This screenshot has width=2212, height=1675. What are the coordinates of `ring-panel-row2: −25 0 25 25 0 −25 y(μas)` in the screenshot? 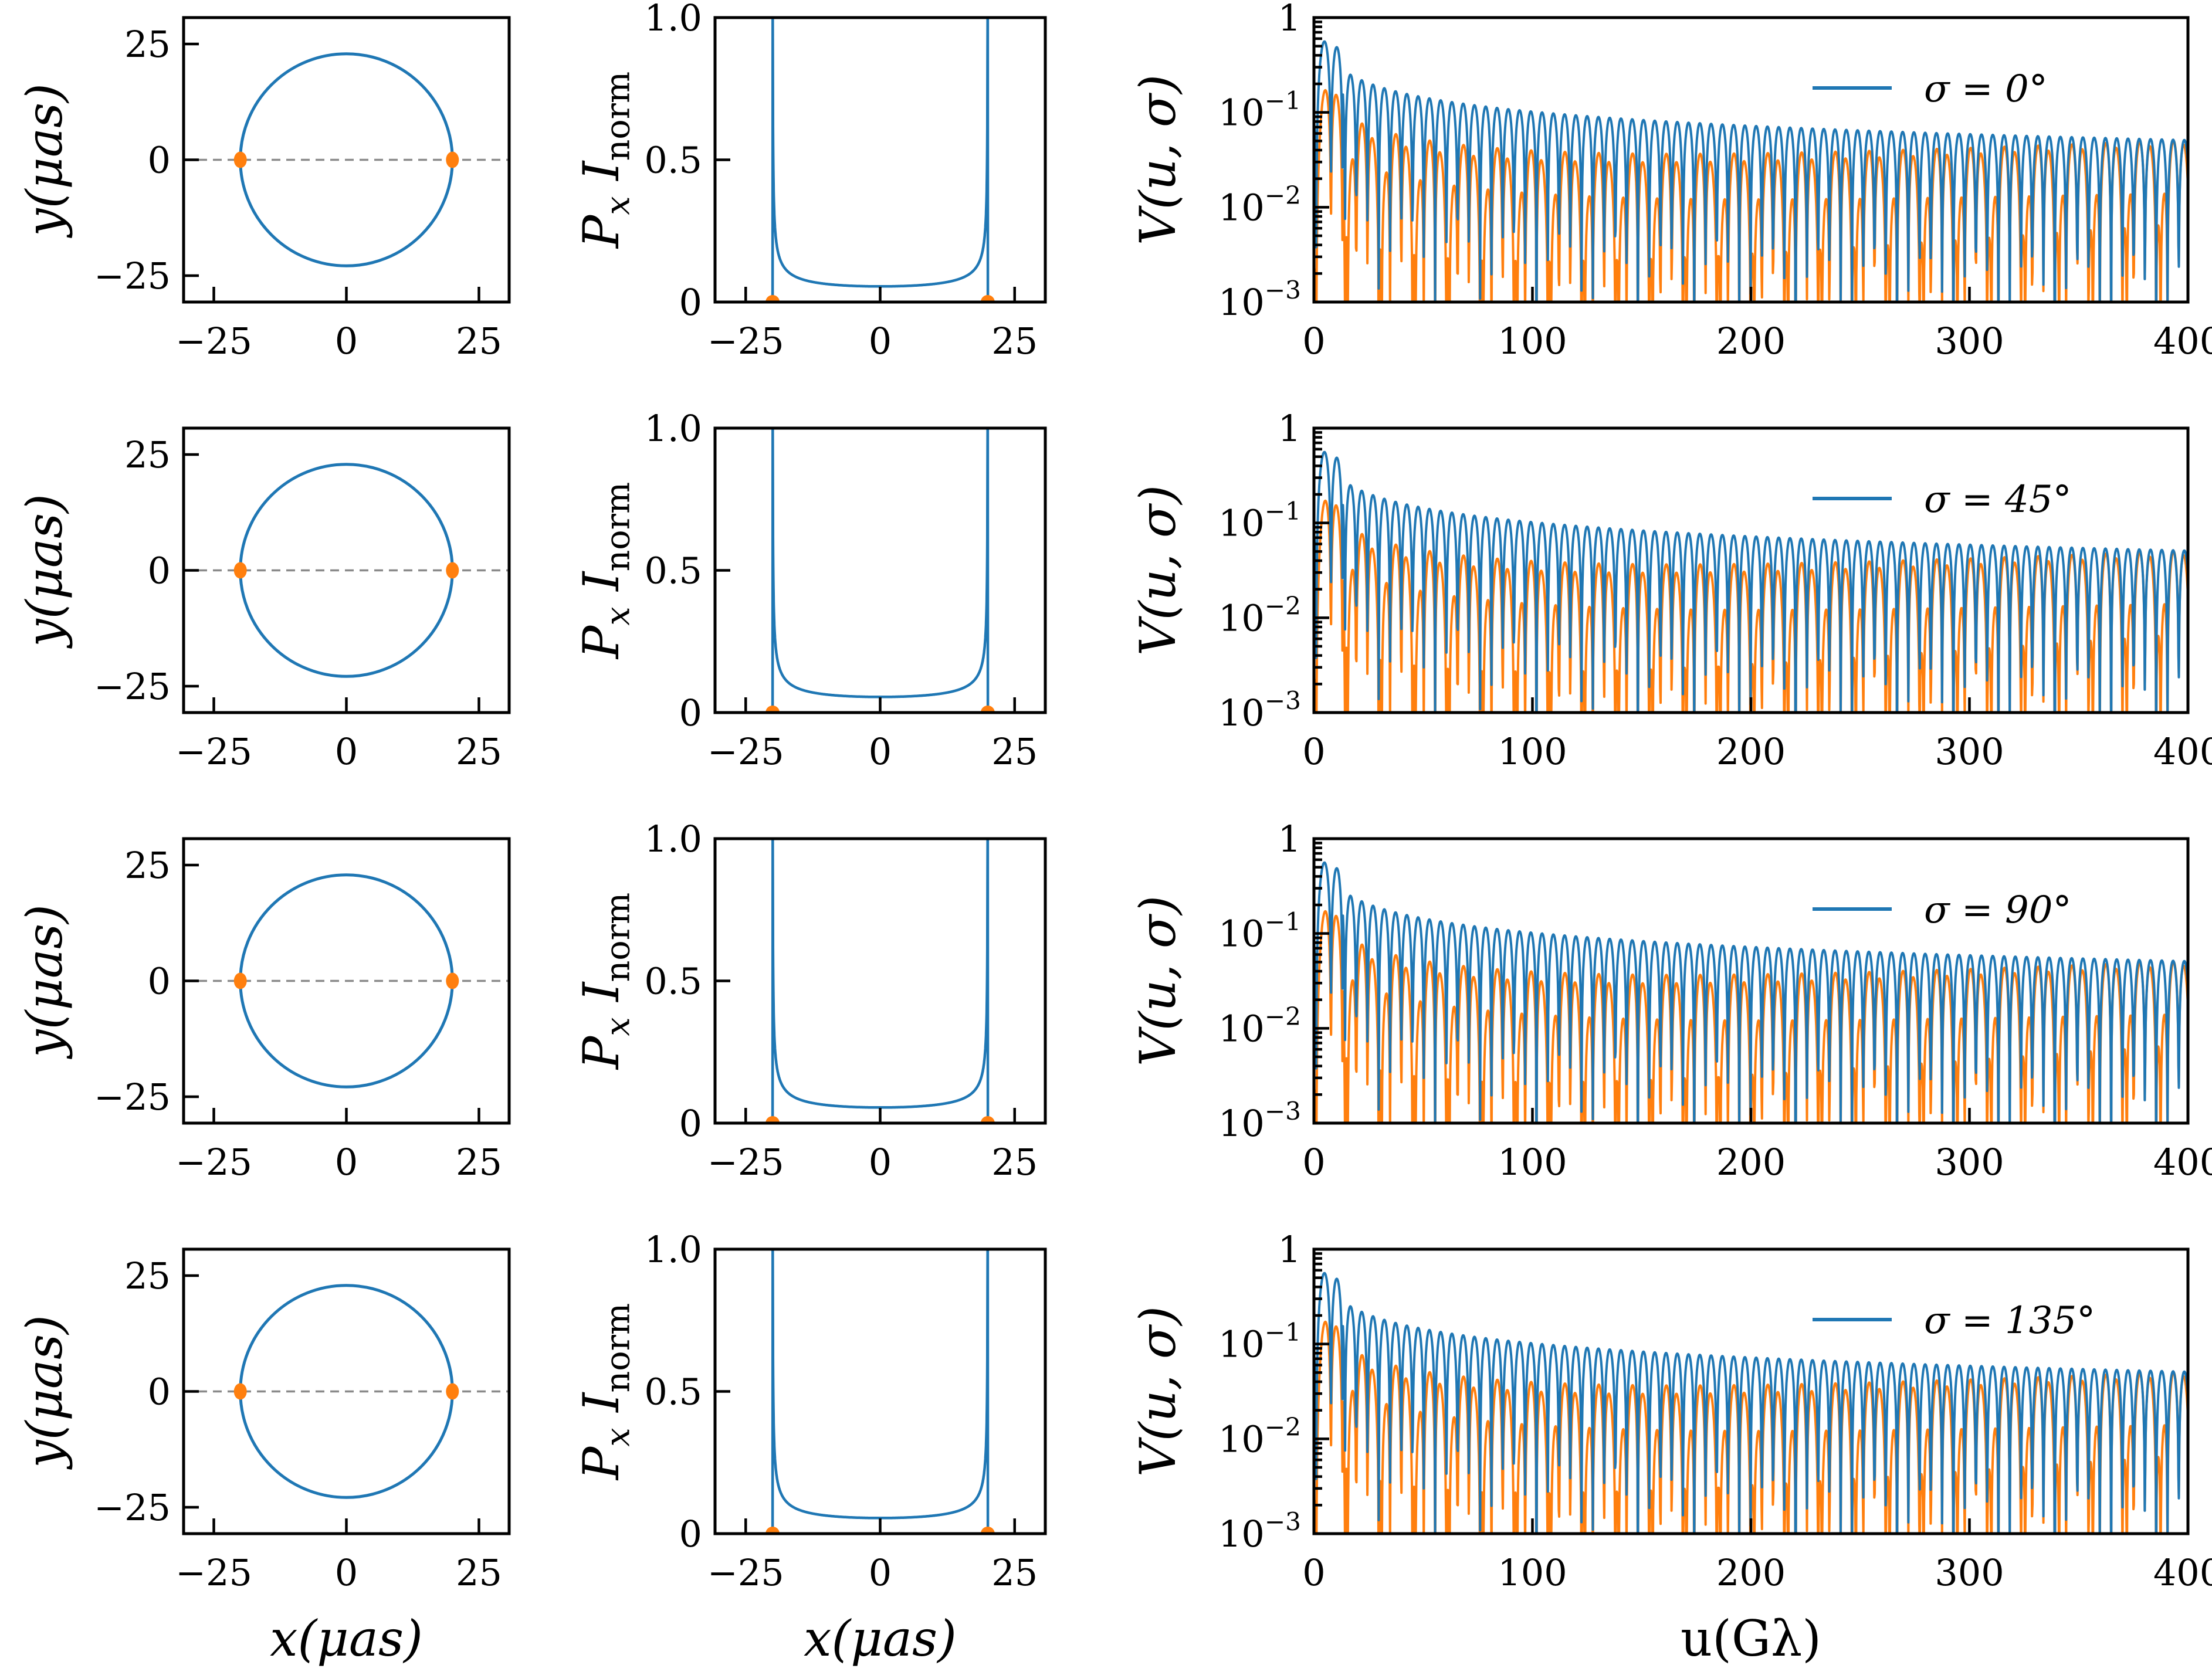 It's located at (263, 599).